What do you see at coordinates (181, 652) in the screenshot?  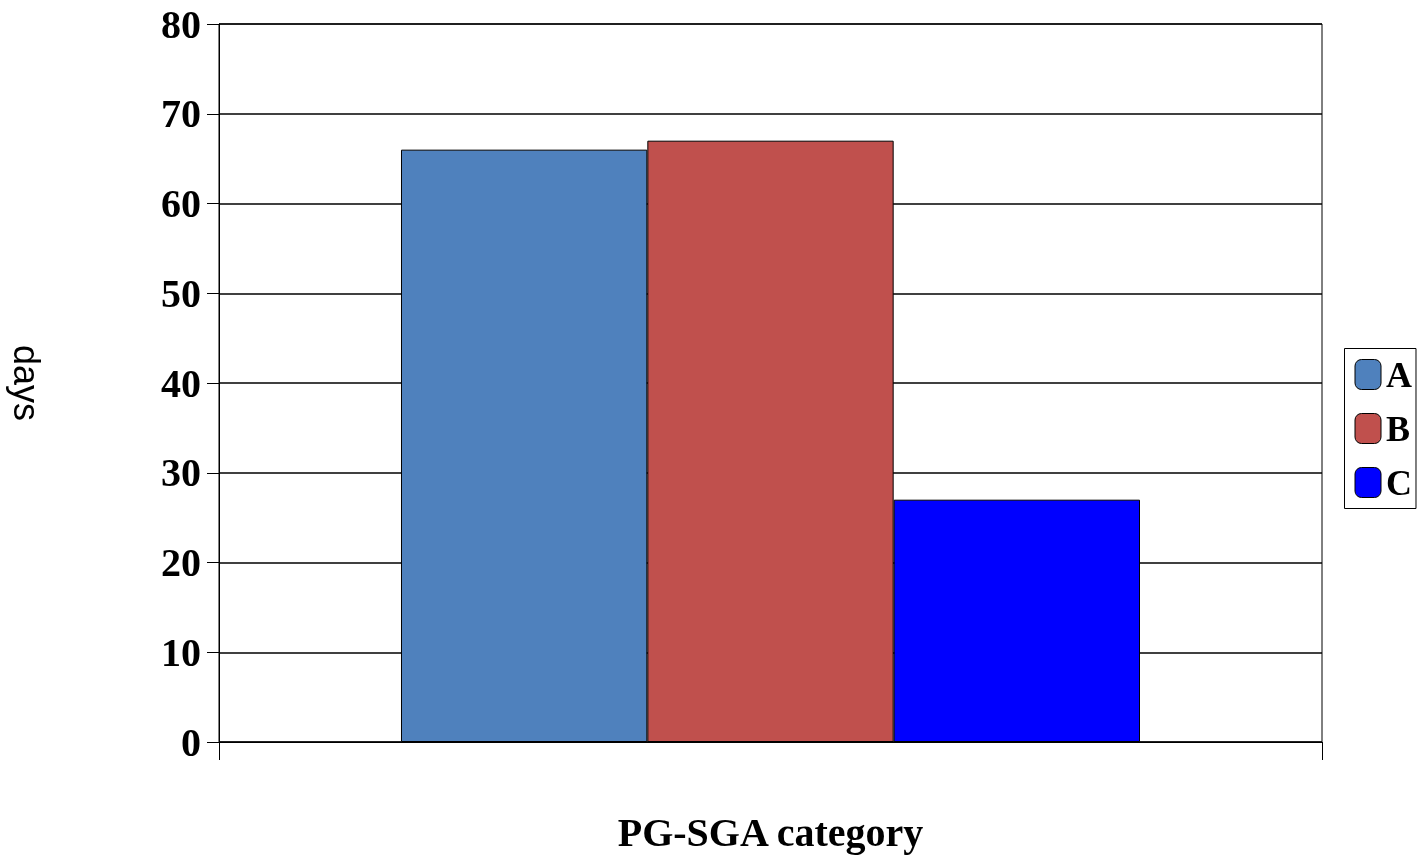 I see `y-tick-label: 10` at bounding box center [181, 652].